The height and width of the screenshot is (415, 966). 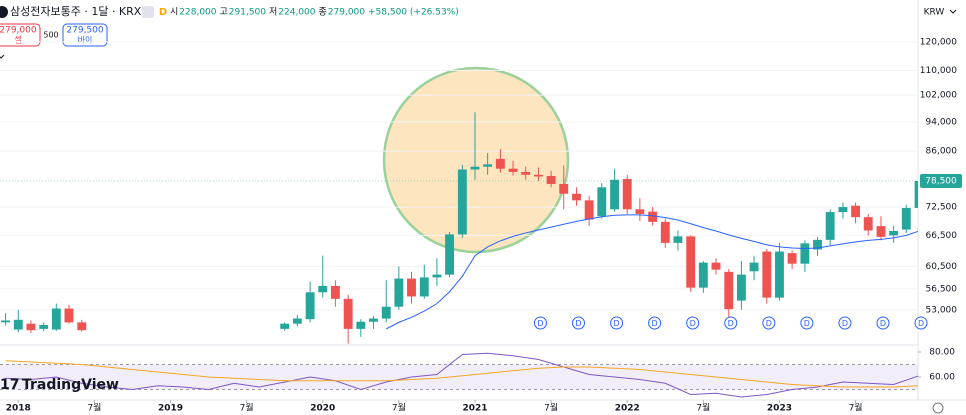 I want to click on y-tick-label: 94,000, so click(x=942, y=122).